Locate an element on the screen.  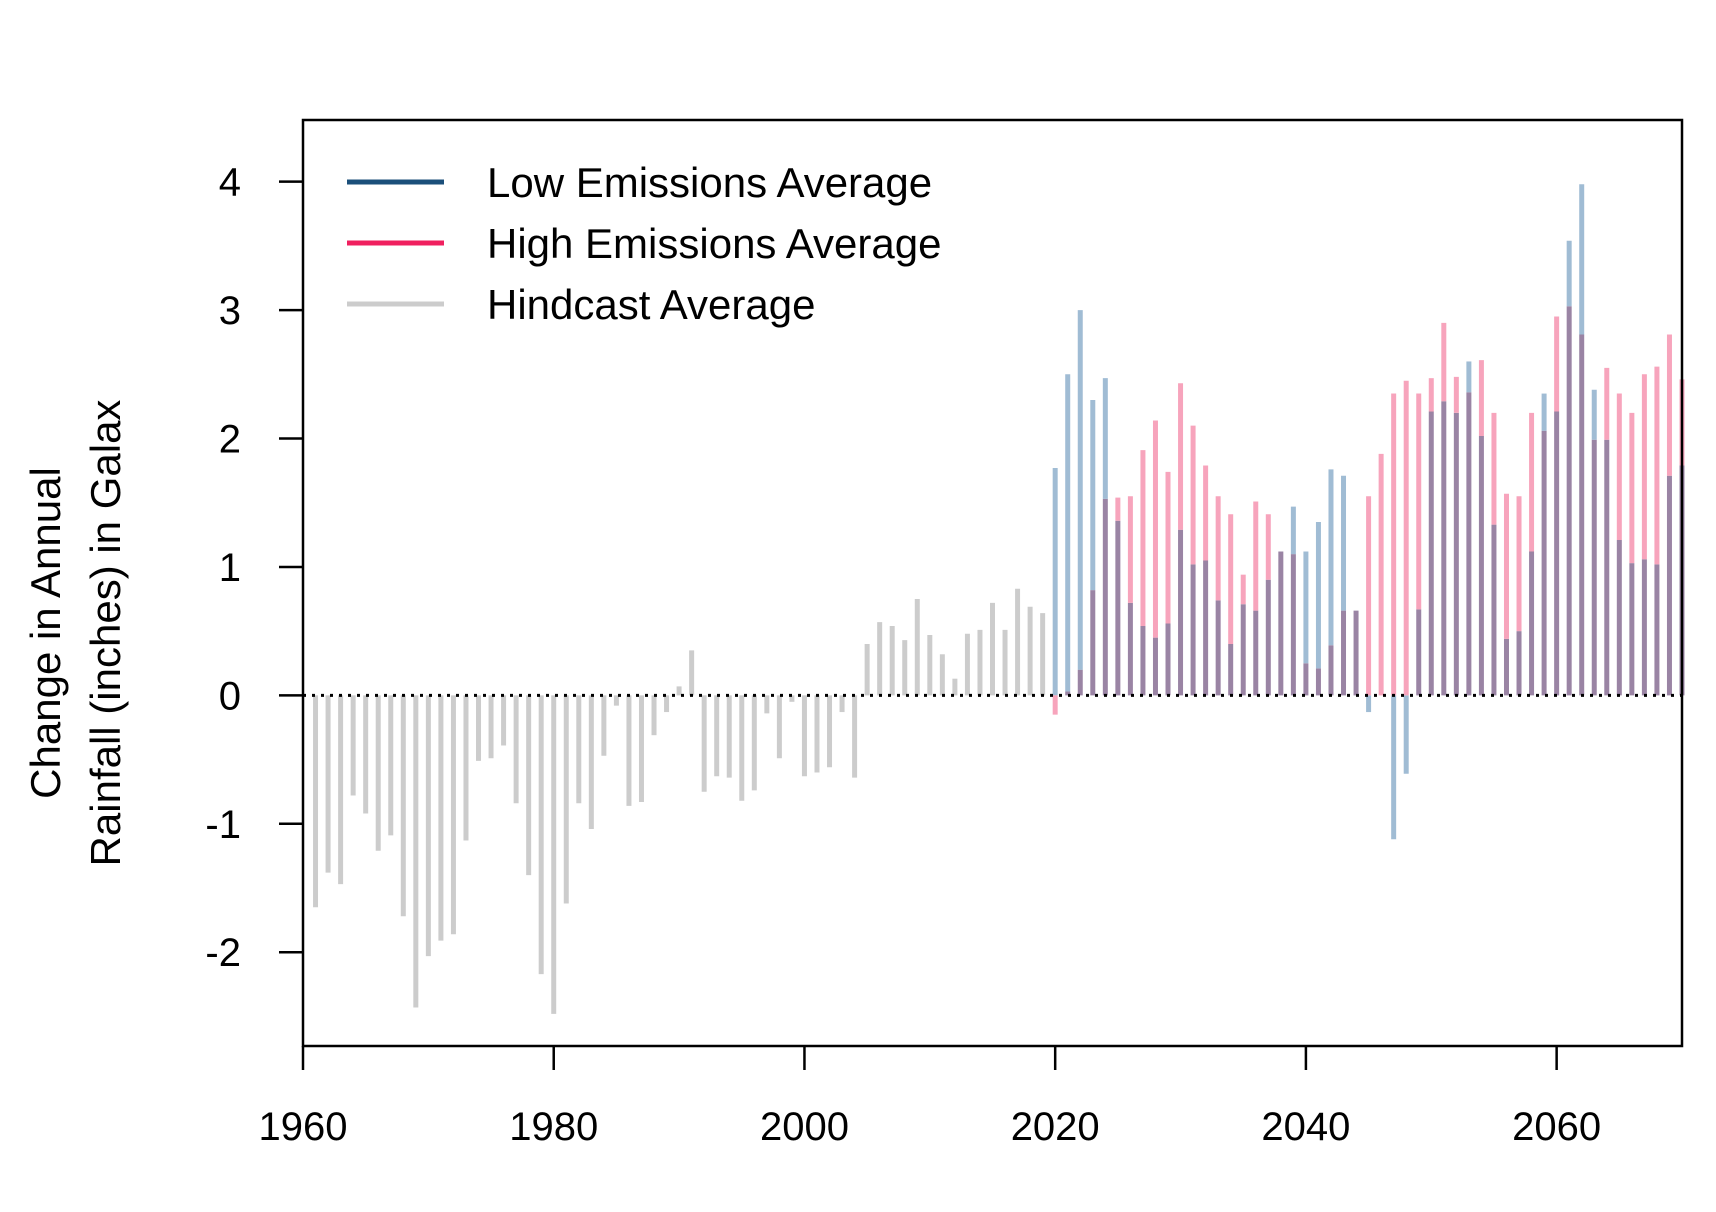
x-tick-label: 2060 is located at coordinates (1556, 1127).